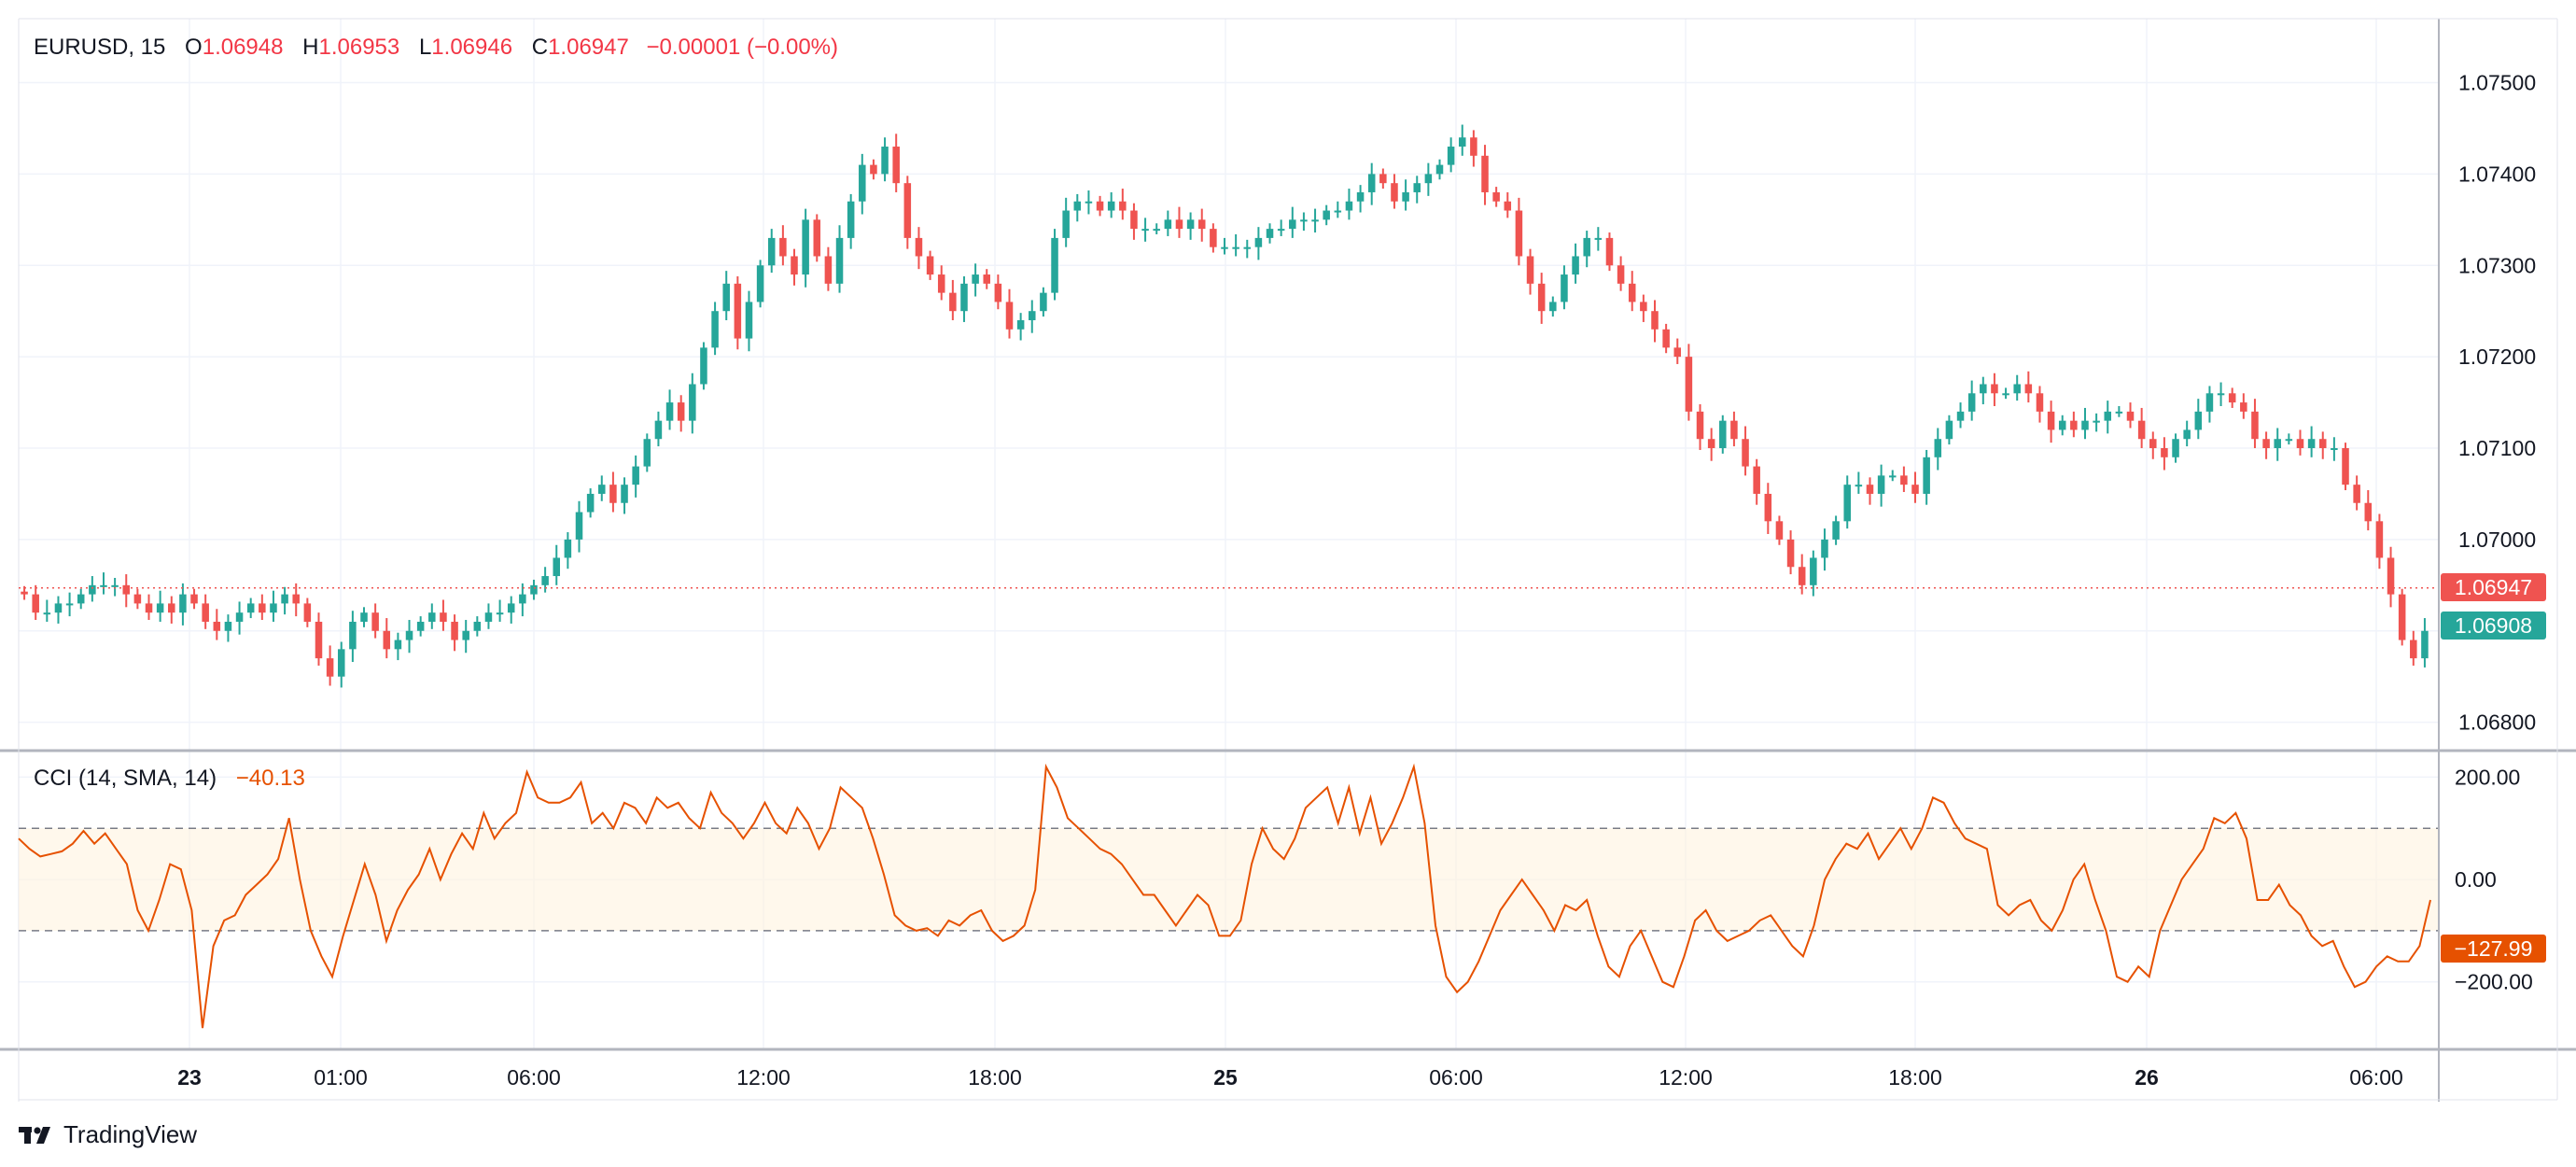  Describe the element at coordinates (243, 47) in the screenshot. I see `open-value: 1.06948` at that location.